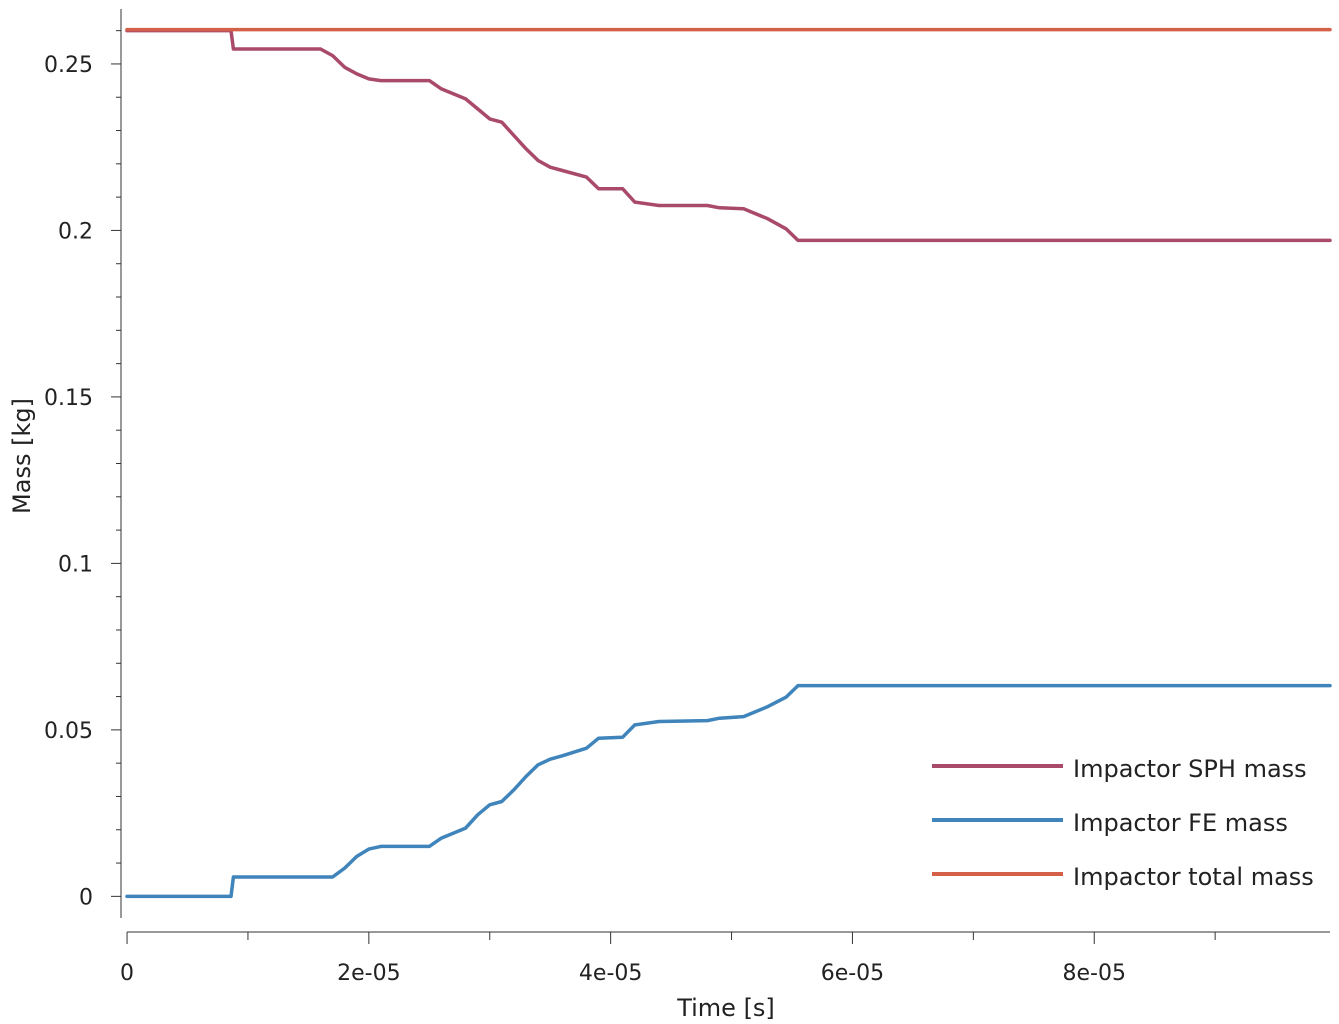  Describe the element at coordinates (68, 731) in the screenshot. I see `y-tick-label: 0.05` at that location.